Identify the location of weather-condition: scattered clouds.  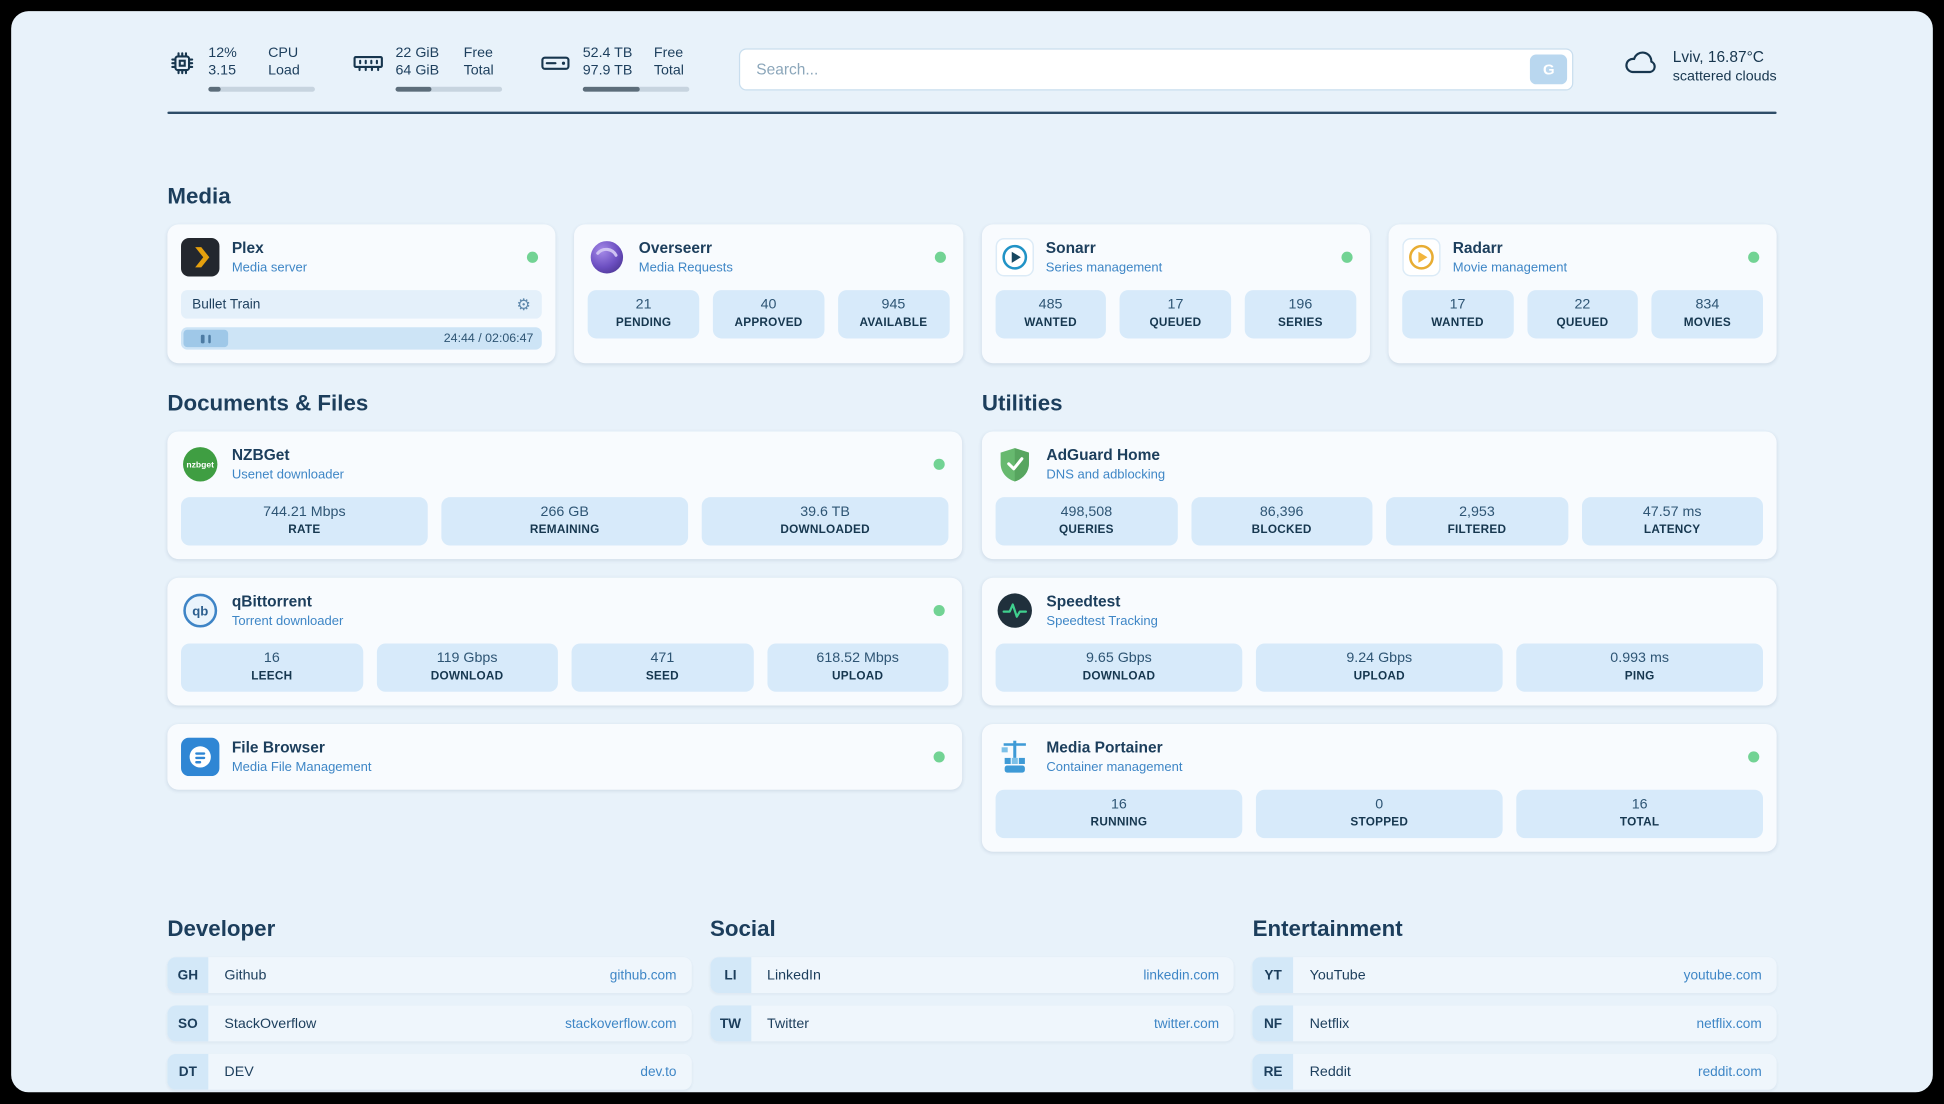
(1724, 77).